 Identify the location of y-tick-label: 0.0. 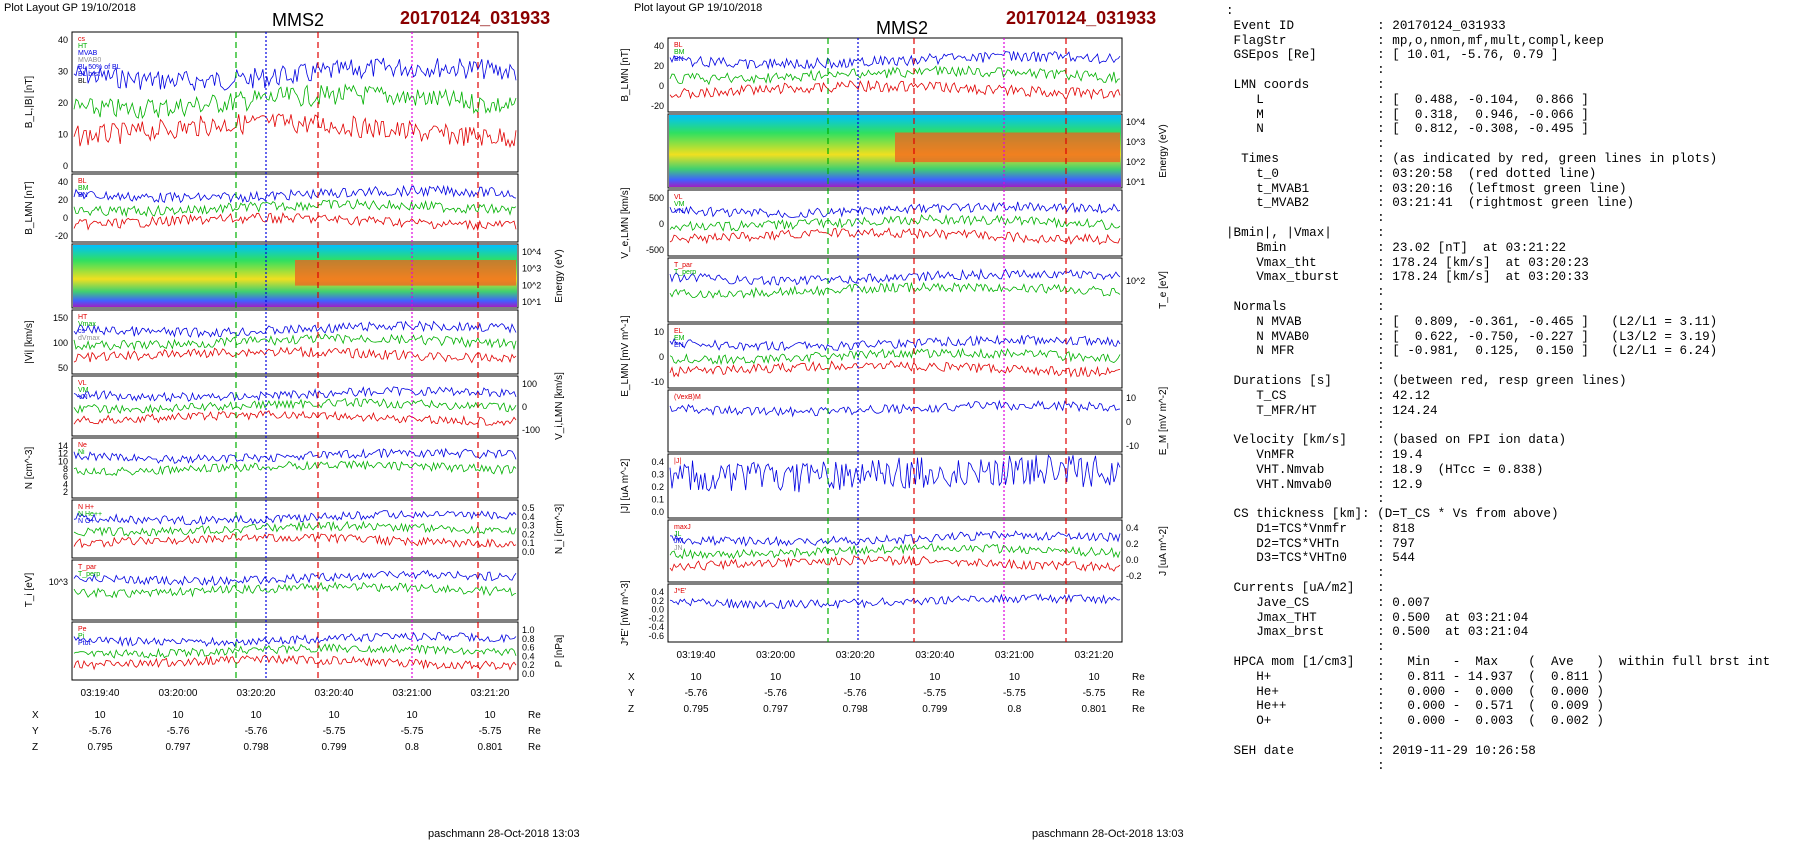
(657, 512).